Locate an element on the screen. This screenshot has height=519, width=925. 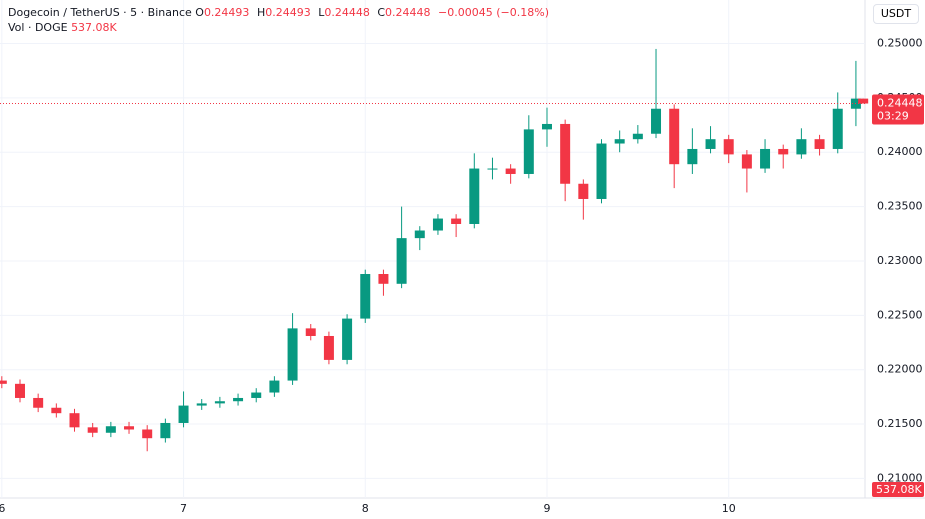
y-tick-label: 0.22000 is located at coordinates (900, 369).